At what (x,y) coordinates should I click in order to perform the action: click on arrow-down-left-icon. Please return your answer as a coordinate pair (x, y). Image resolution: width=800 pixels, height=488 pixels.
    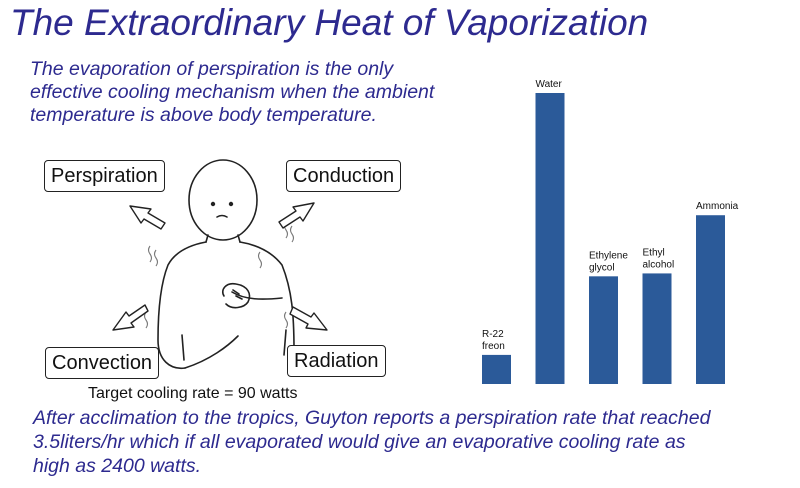
    Looking at the image, I should click on (130, 317).